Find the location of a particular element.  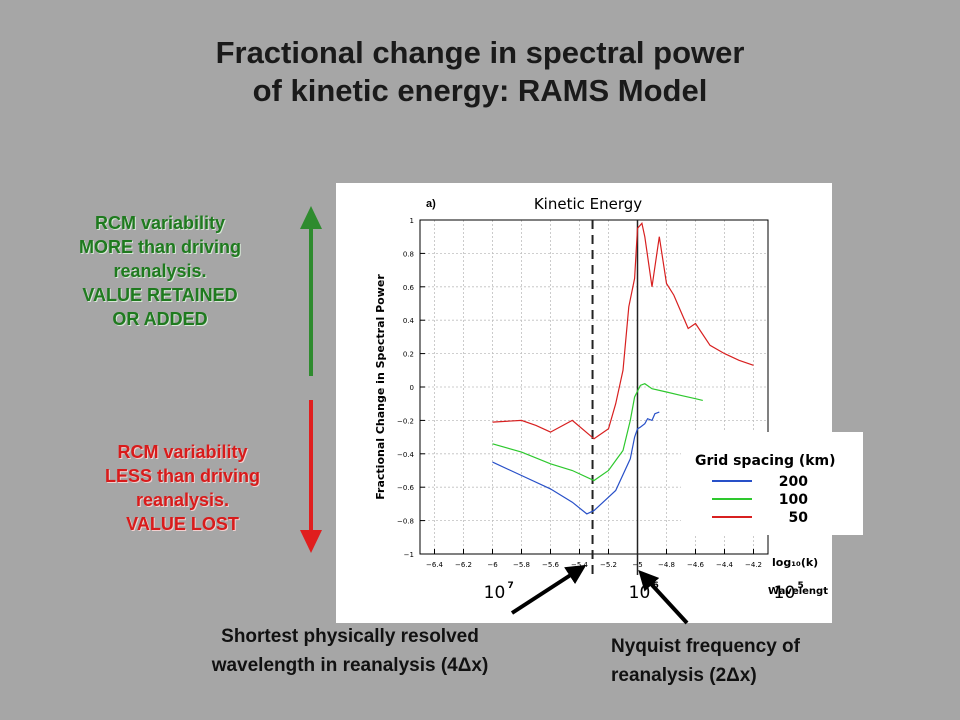

less-label-line: reanalysis. is located at coordinates (182, 500).